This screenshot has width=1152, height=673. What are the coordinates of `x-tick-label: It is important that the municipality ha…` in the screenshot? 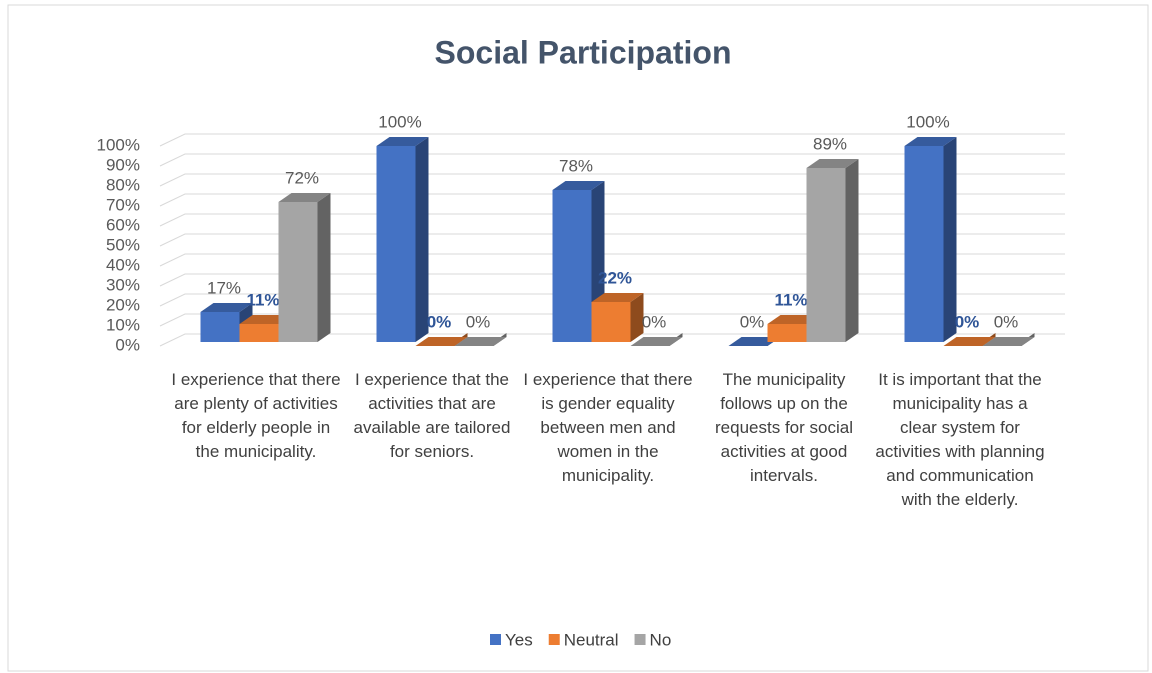 It's located at (960, 439).